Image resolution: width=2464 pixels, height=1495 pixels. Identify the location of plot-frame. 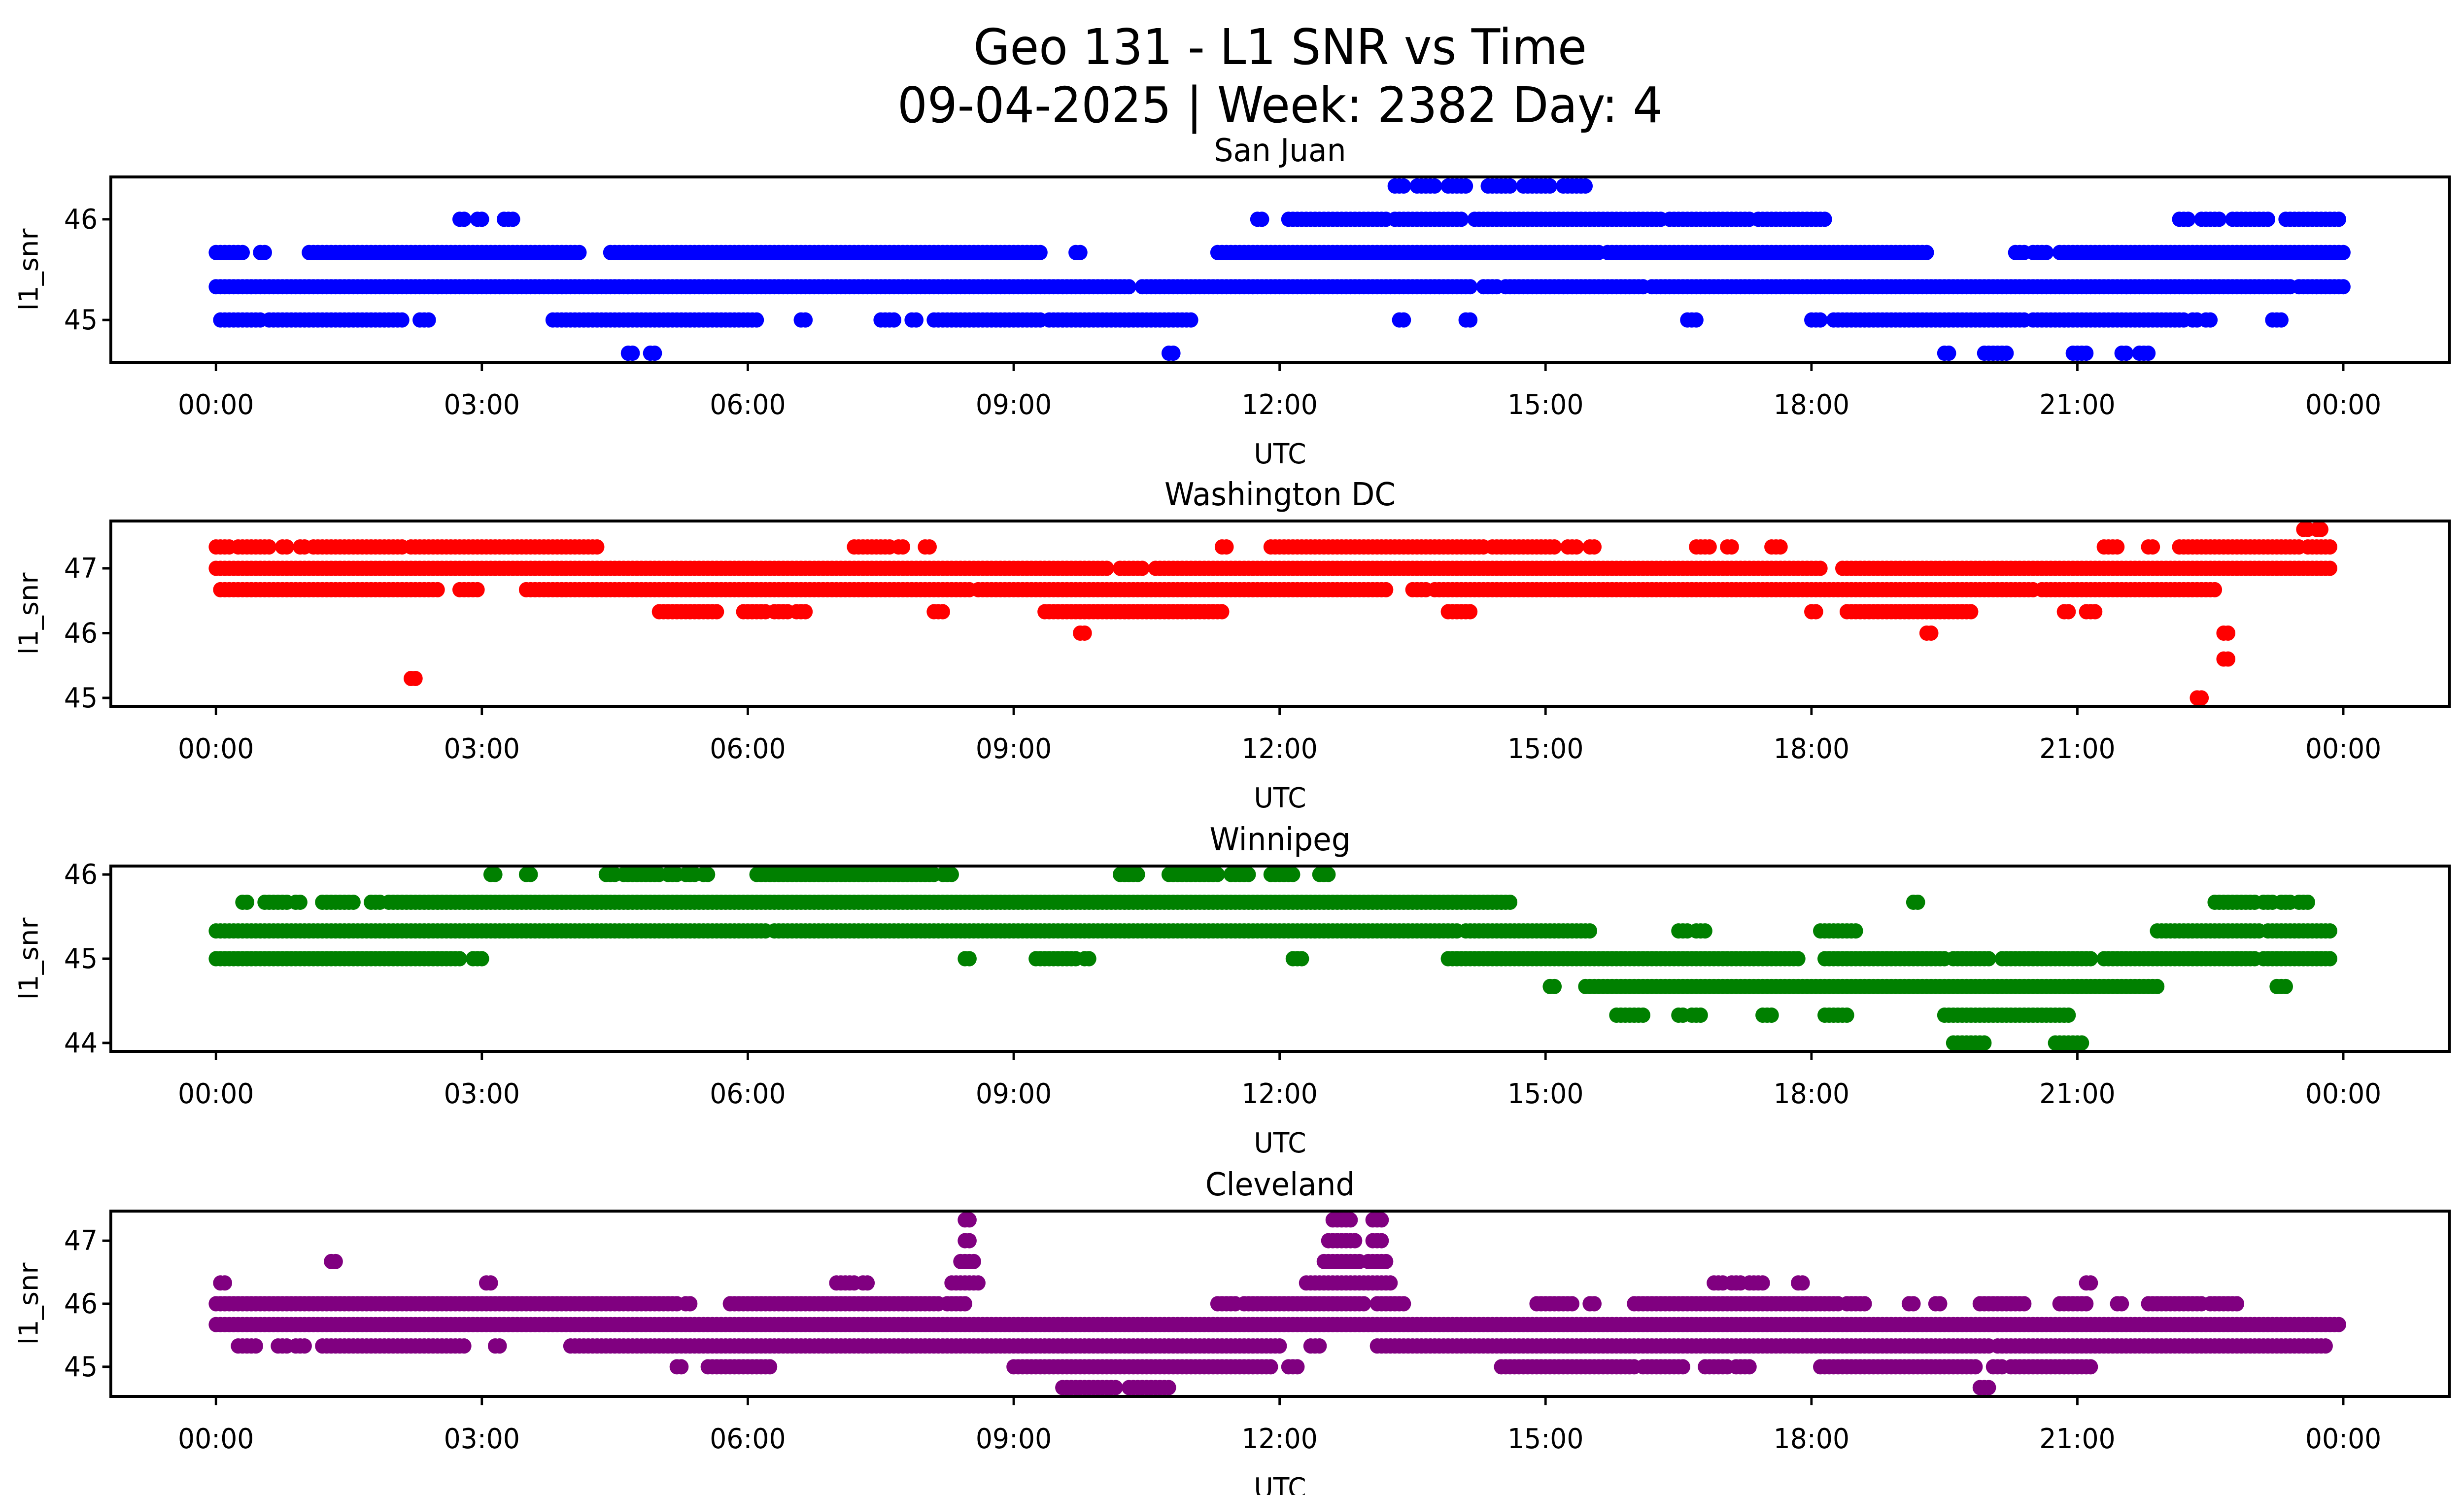
(1280, 269).